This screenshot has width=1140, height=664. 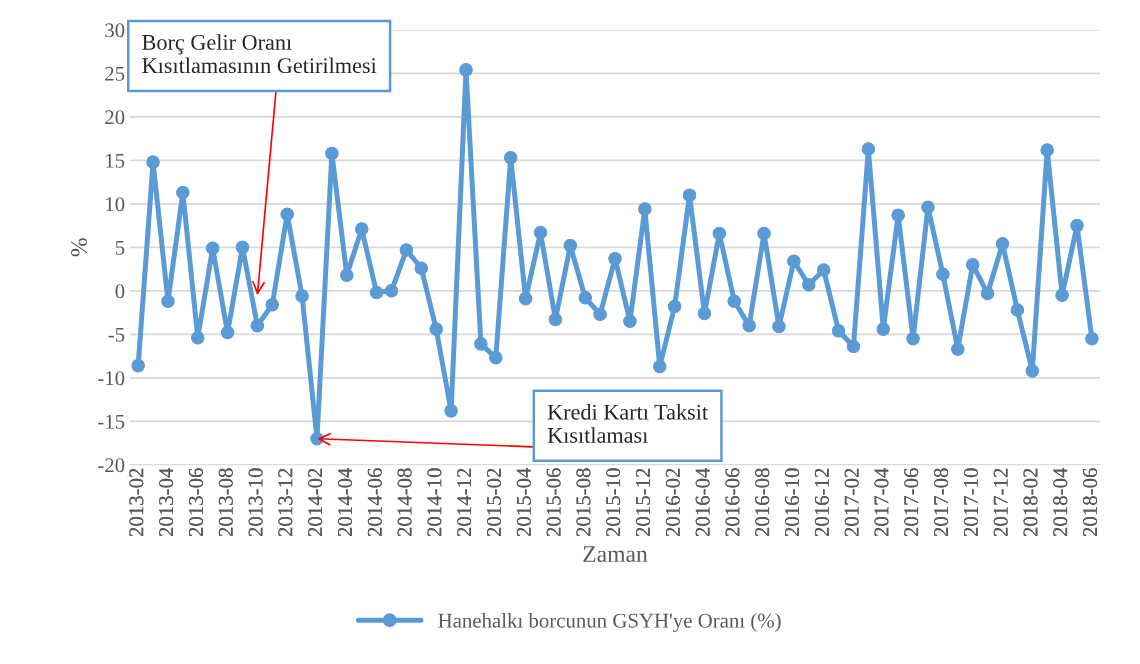 What do you see at coordinates (225, 502) in the screenshot?
I see `x-tick-label: 2013-08` at bounding box center [225, 502].